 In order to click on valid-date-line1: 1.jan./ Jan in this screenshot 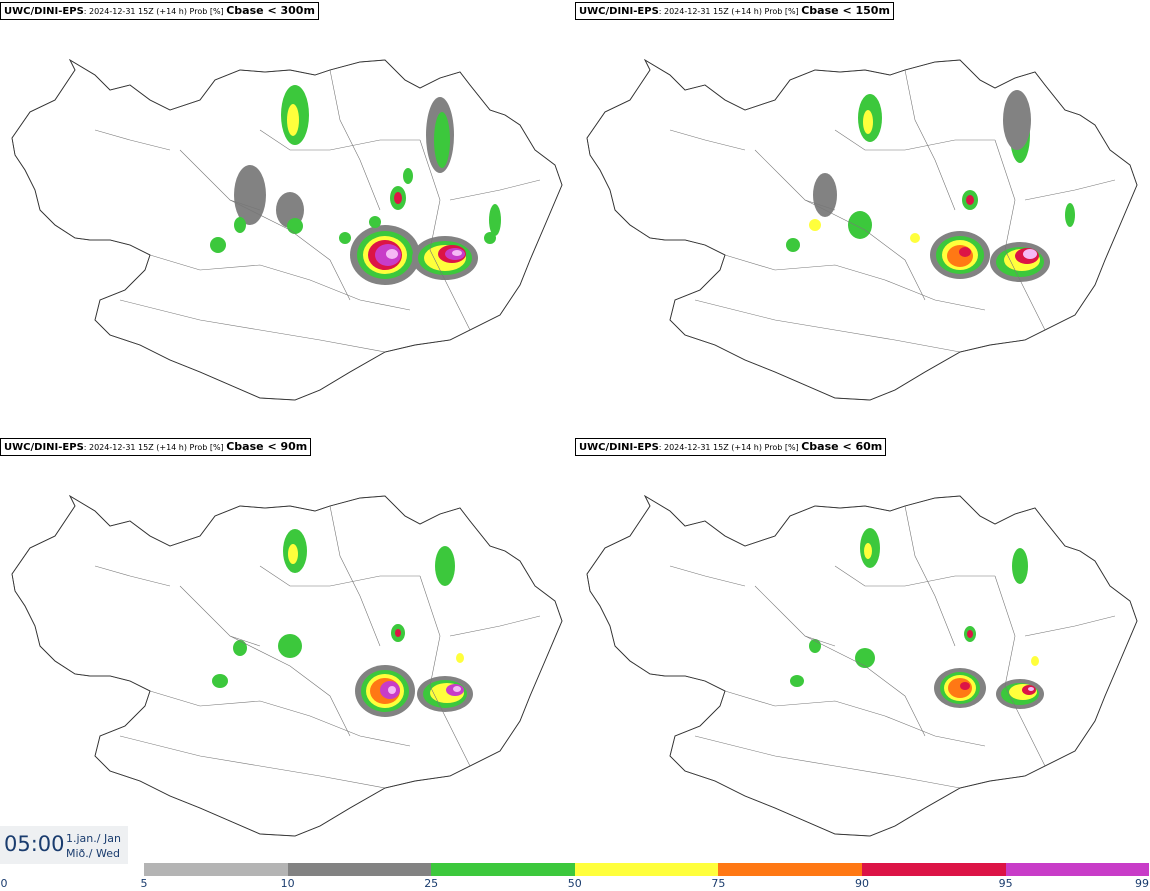, I will do `click(93, 838)`.